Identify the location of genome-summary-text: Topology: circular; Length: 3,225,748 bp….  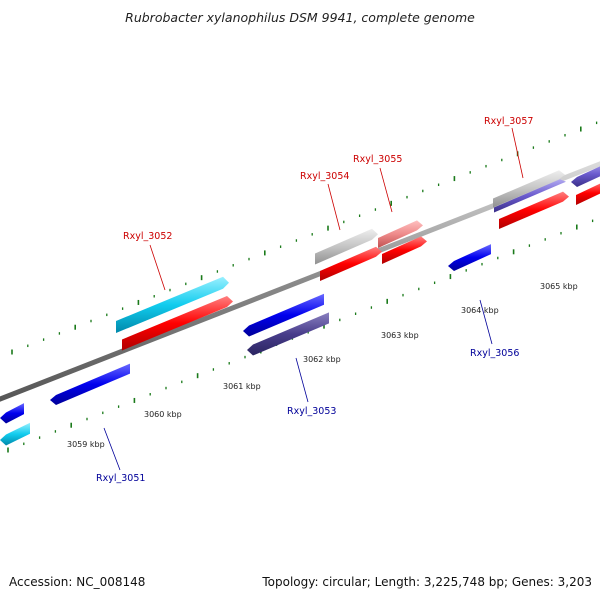
(426, 582).